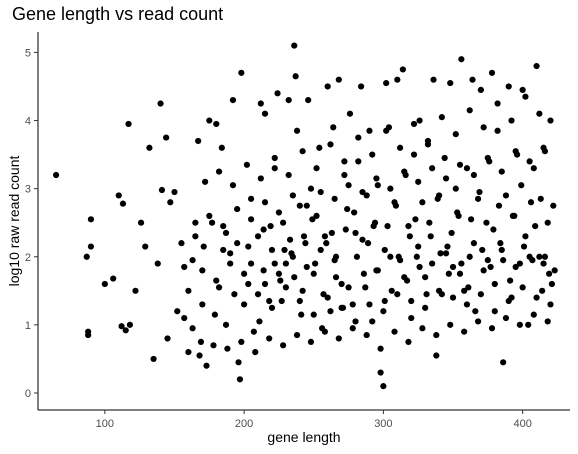  I want to click on x-tick-label: 400, so click(522, 424).